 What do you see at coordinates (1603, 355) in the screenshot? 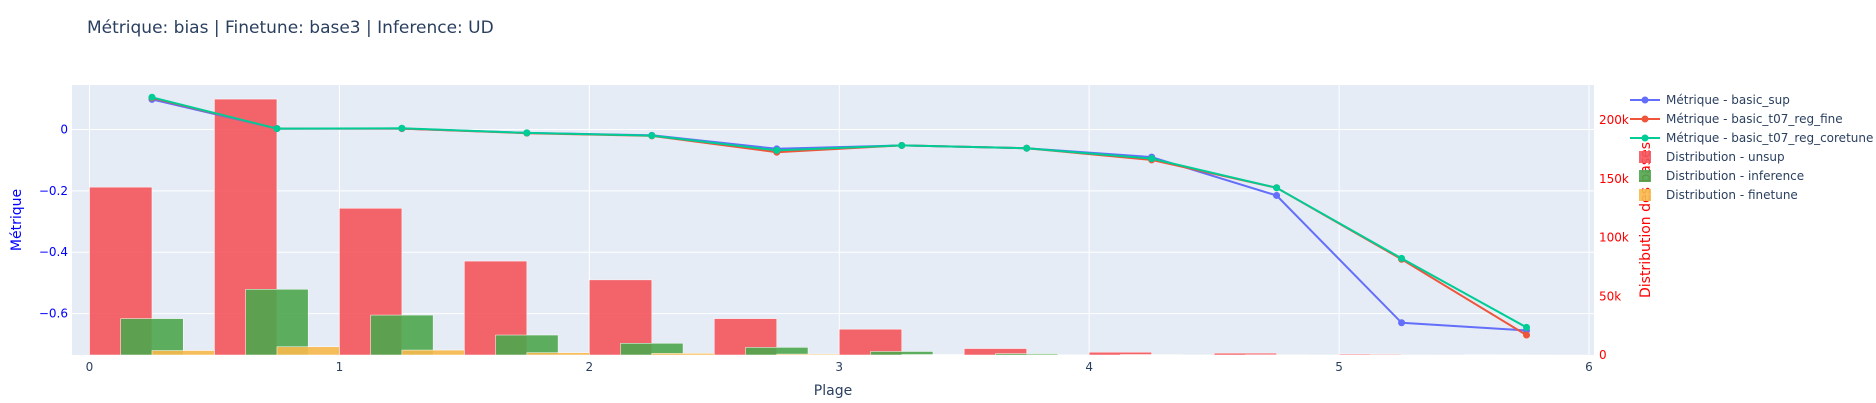
I see `y2-tick-label: 0` at bounding box center [1603, 355].